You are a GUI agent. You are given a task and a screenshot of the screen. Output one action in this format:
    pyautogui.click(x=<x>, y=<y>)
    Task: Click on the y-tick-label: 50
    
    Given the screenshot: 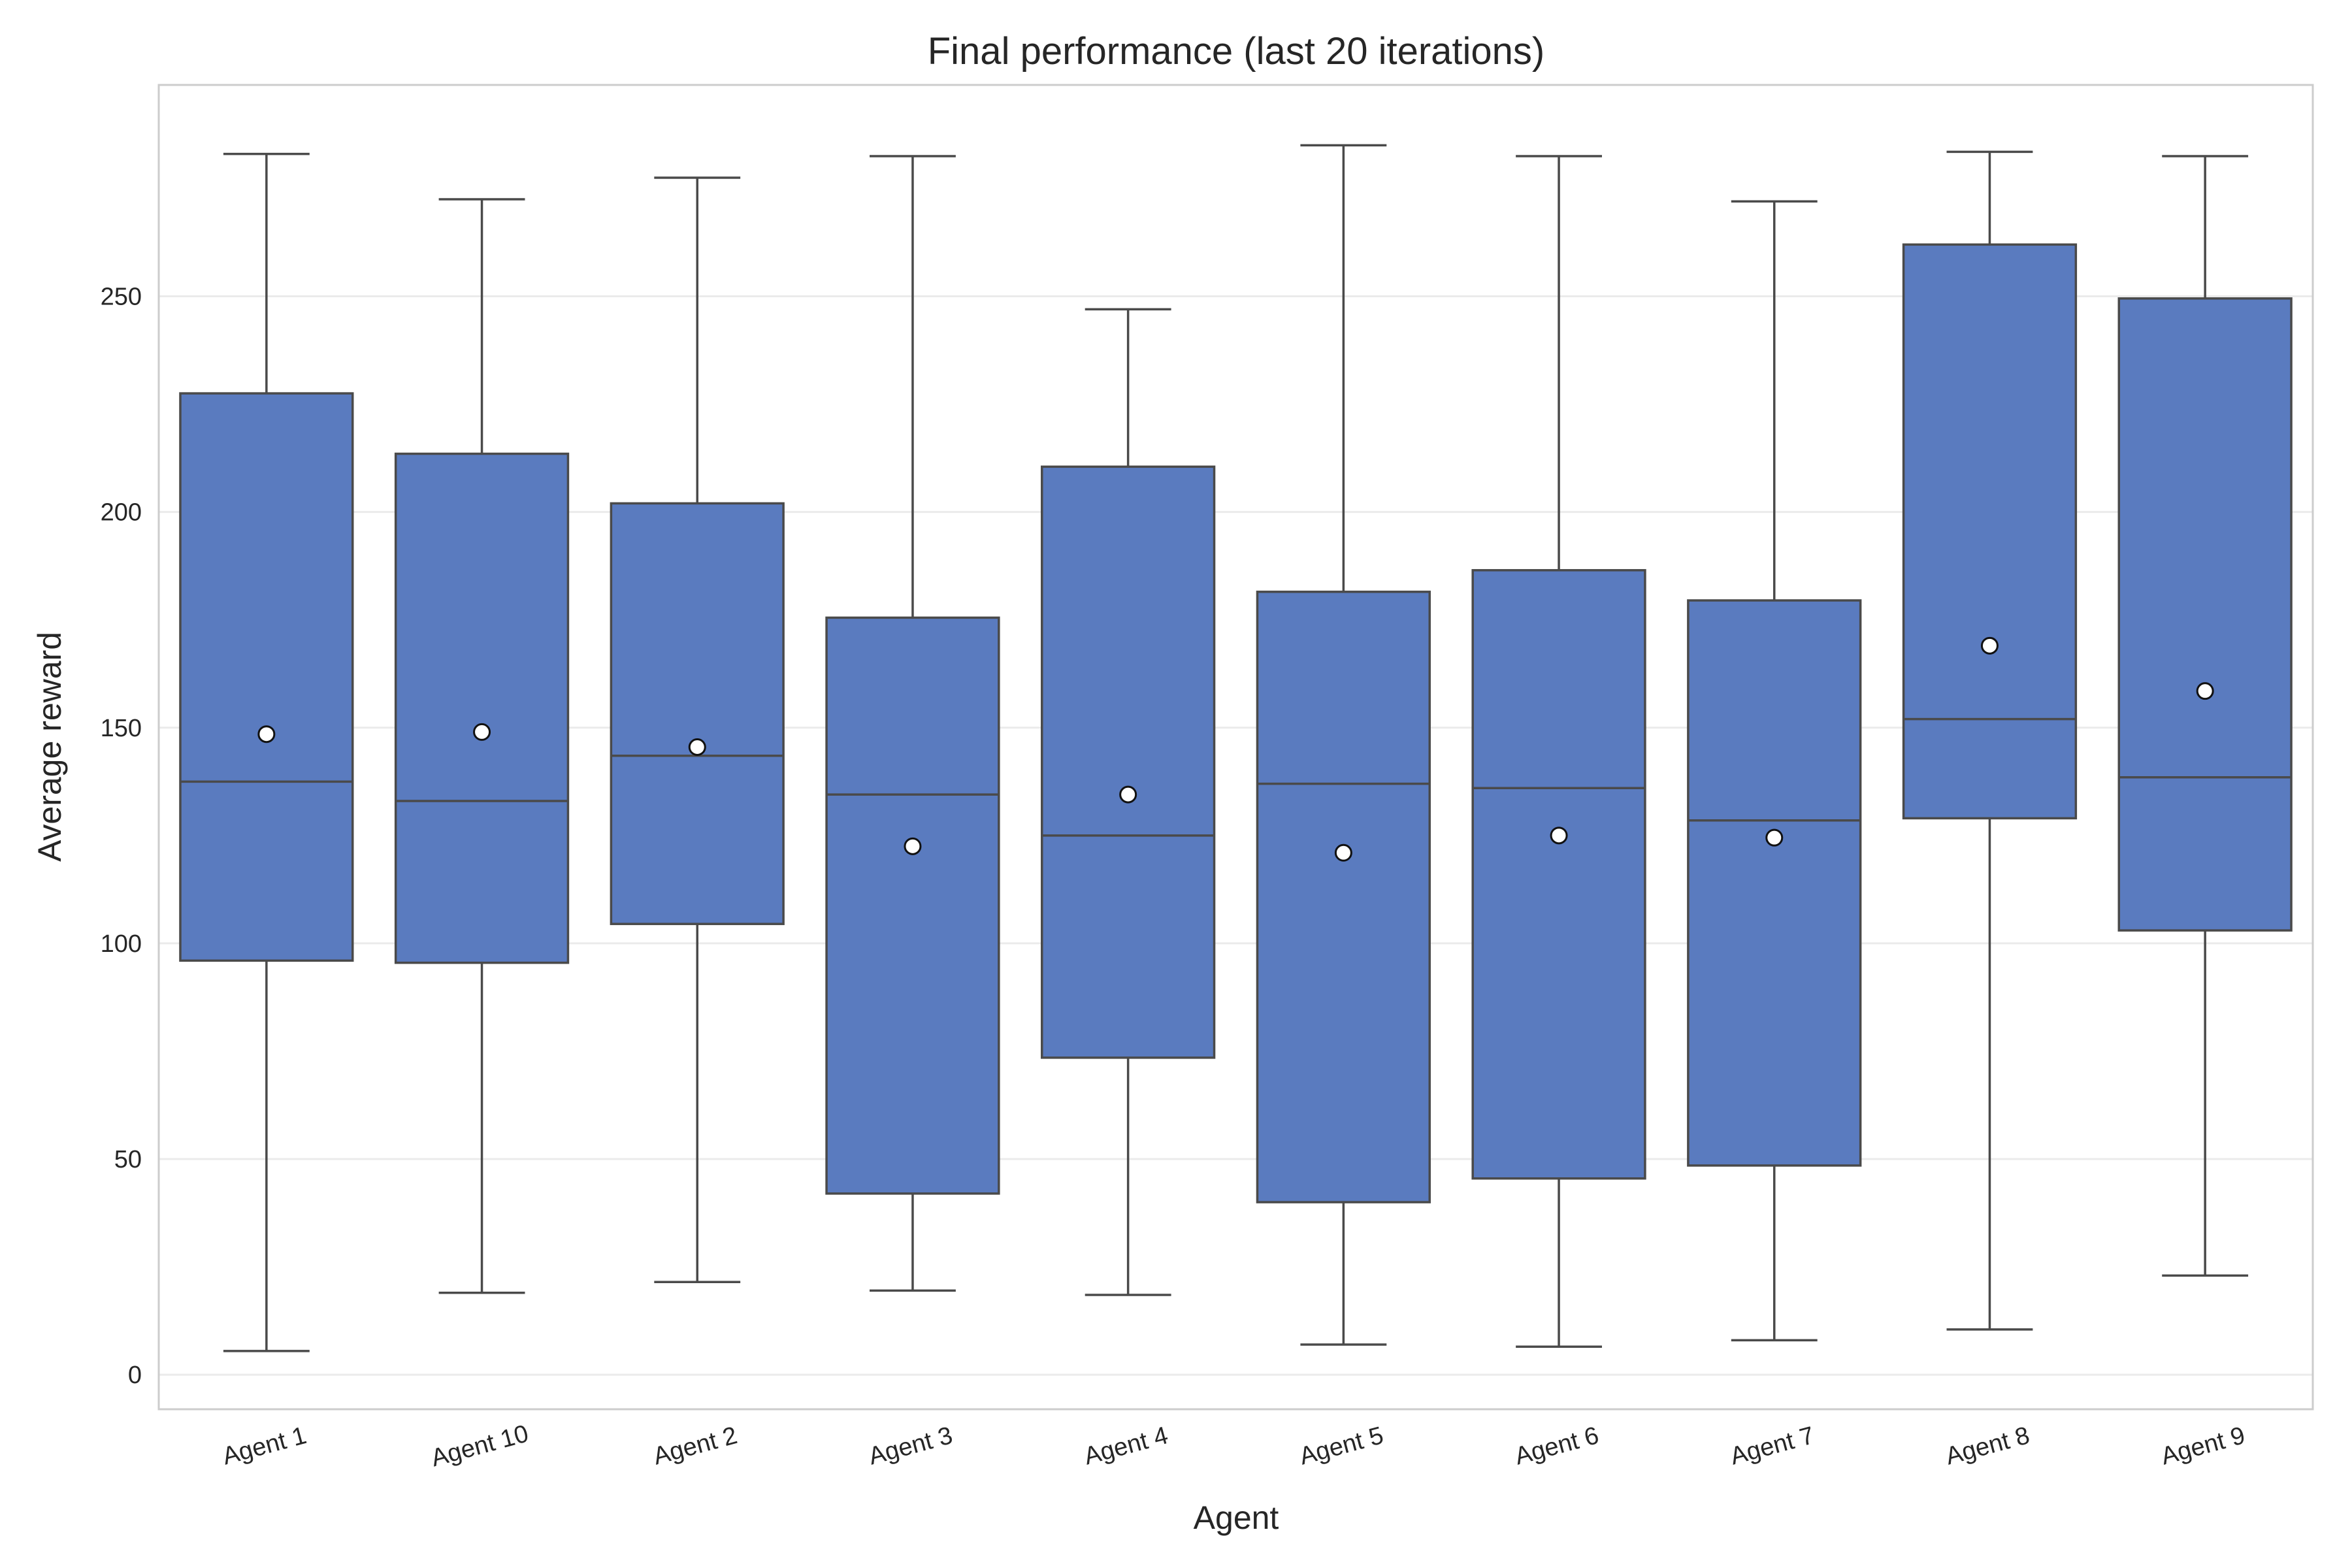 What is the action you would take?
    pyautogui.click(x=128, y=1159)
    